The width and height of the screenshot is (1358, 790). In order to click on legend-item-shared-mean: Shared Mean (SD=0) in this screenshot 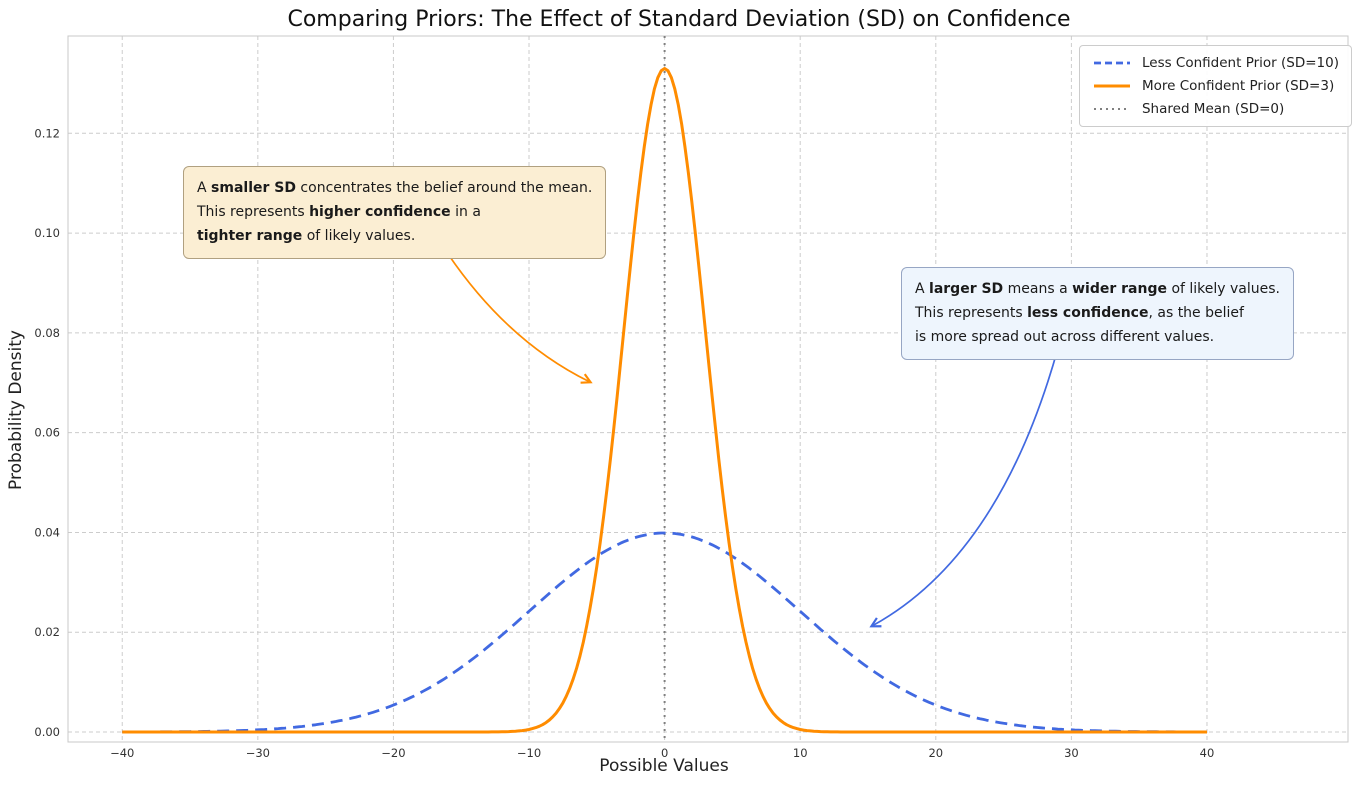, I will do `click(1215, 109)`.